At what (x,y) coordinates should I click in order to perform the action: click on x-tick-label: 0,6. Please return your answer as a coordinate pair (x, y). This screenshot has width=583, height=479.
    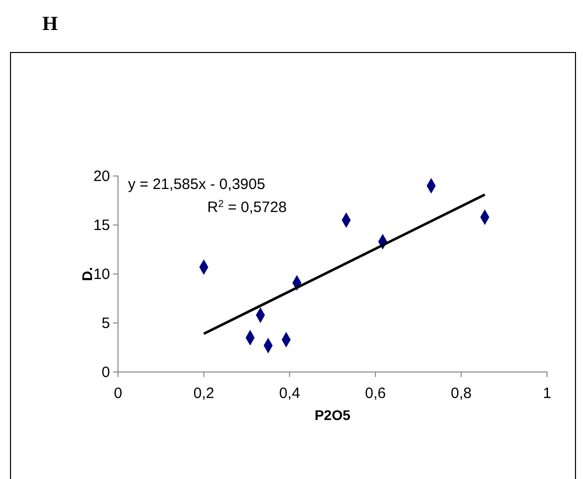
    Looking at the image, I should click on (375, 393).